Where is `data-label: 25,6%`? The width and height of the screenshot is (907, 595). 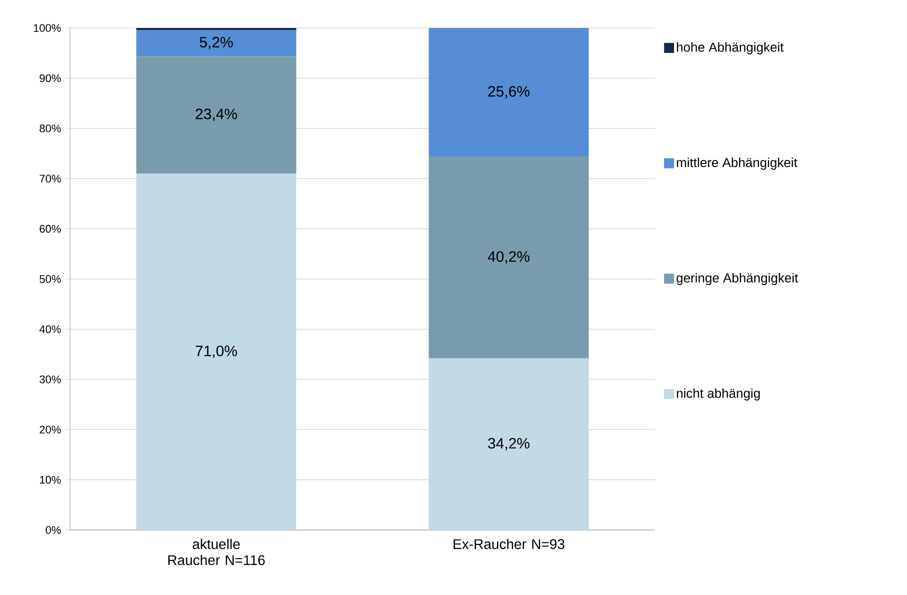
data-label: 25,6% is located at coordinates (509, 92).